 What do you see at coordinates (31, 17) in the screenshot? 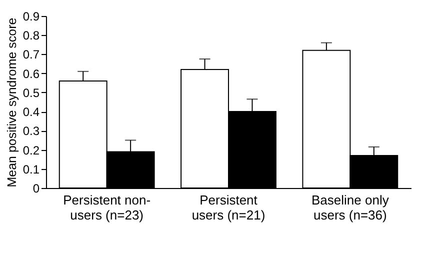
I see `y-tick-label: 0.9` at bounding box center [31, 17].